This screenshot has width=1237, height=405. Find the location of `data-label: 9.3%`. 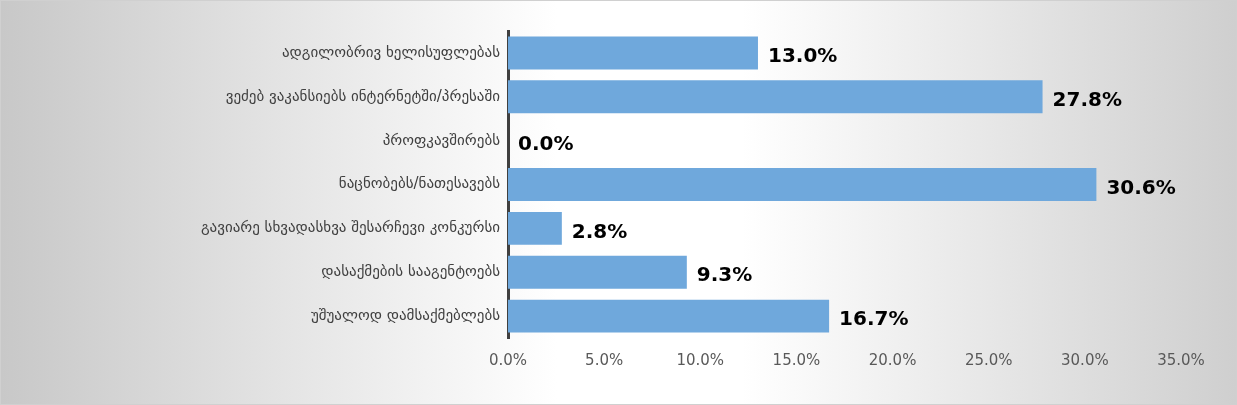

data-label: 9.3% is located at coordinates (724, 274).